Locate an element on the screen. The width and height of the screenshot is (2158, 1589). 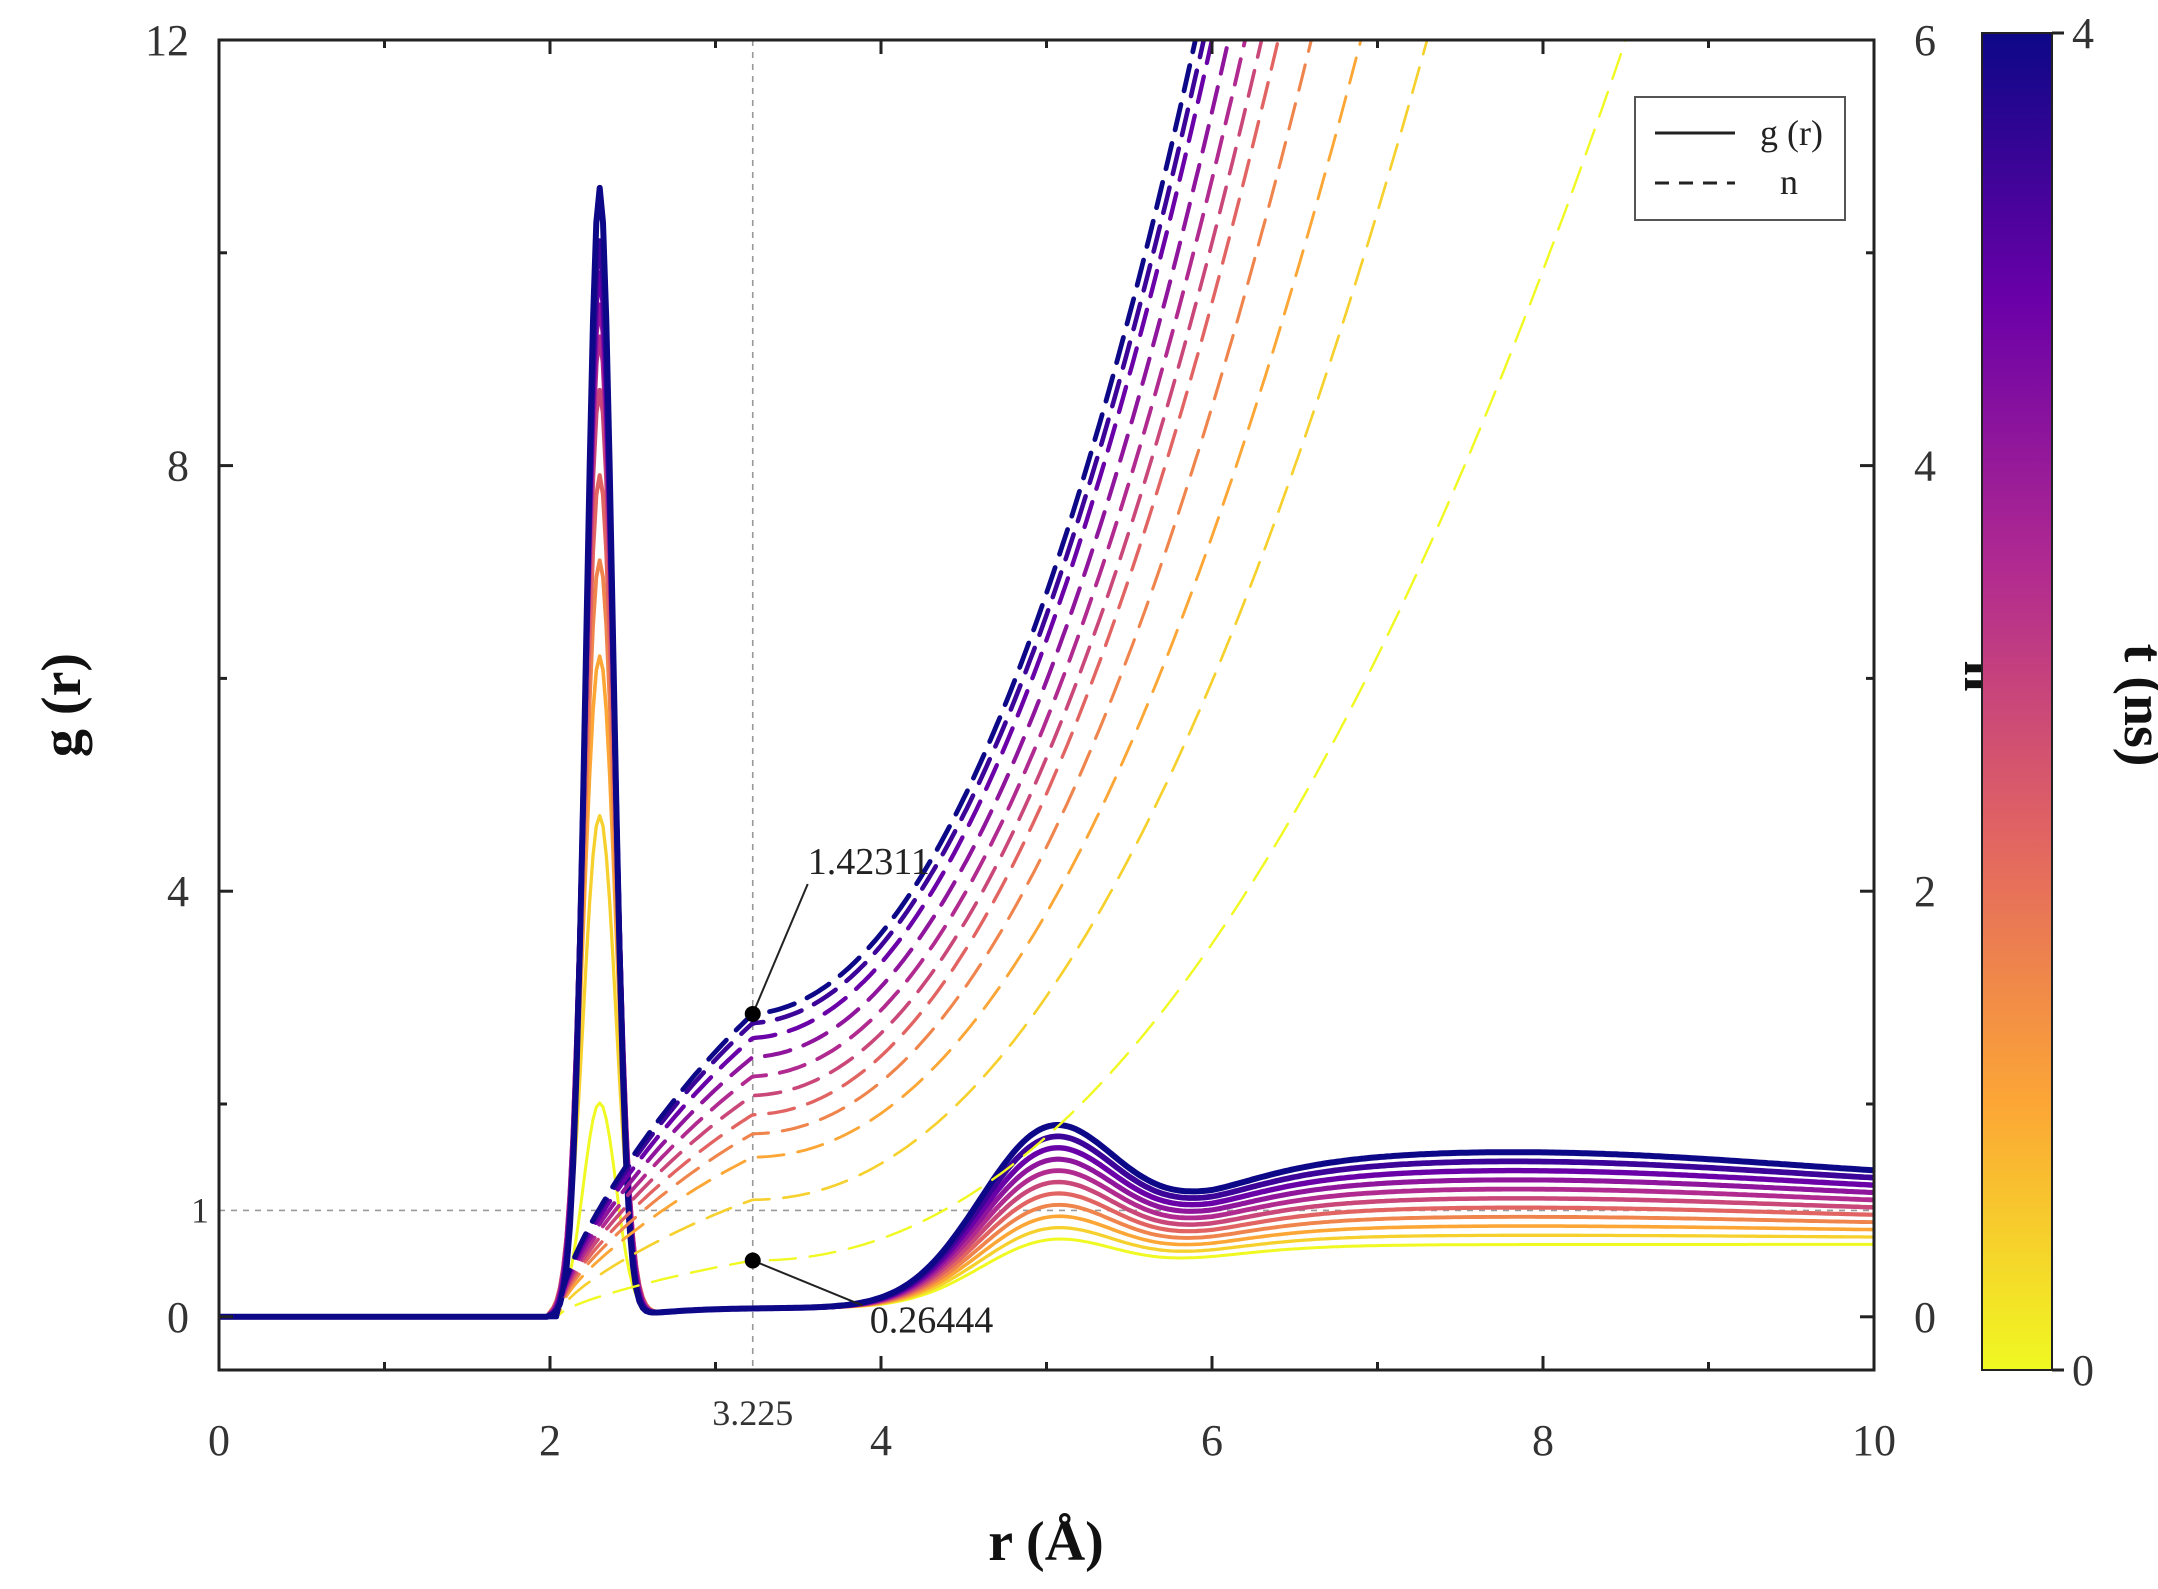
y-left-tick-label: 4 is located at coordinates (178, 891).